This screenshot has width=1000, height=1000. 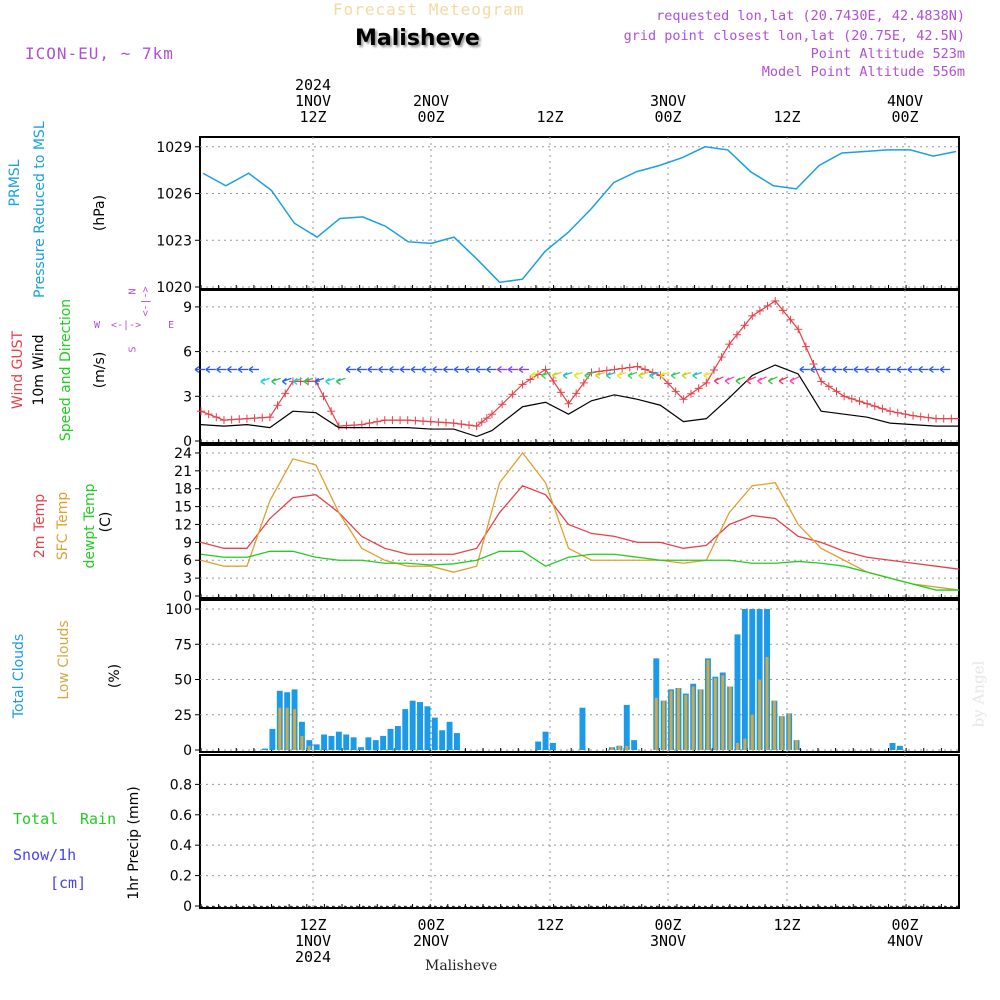 I want to click on time-tick-line1: 2024, so click(x=313, y=85).